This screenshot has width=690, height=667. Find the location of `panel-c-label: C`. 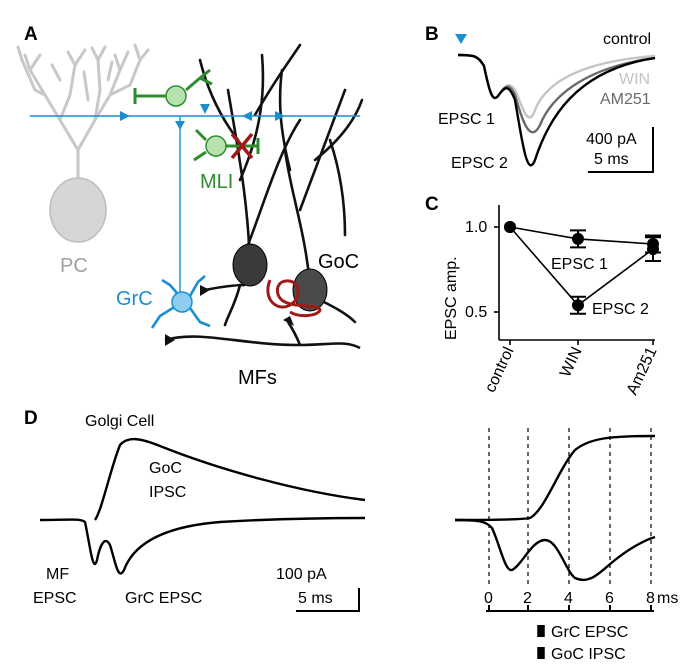

panel-c-label: C is located at coordinates (432, 204).